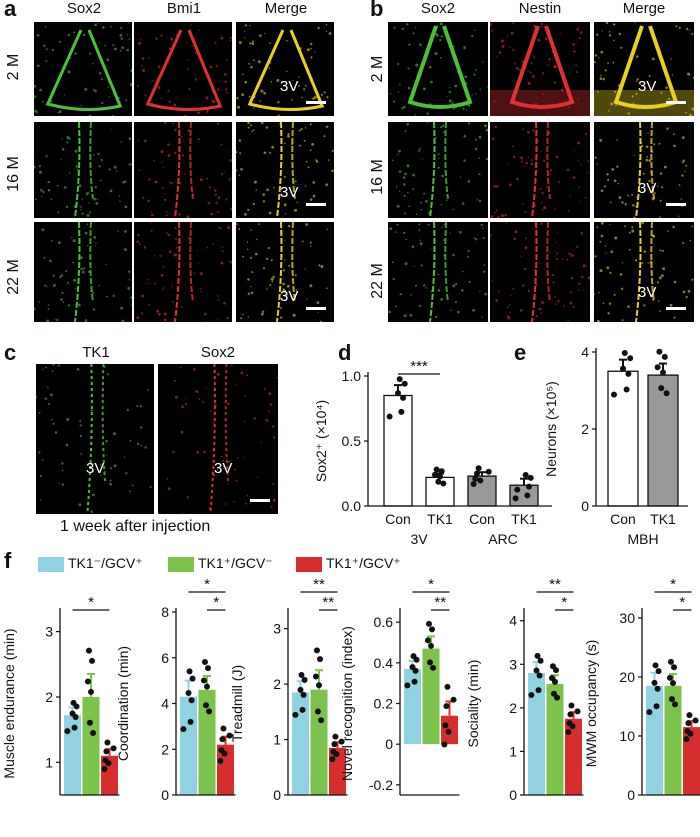  Describe the element at coordinates (540, 272) in the screenshot. I see `panel-b-tile-r3-c2` at that location.